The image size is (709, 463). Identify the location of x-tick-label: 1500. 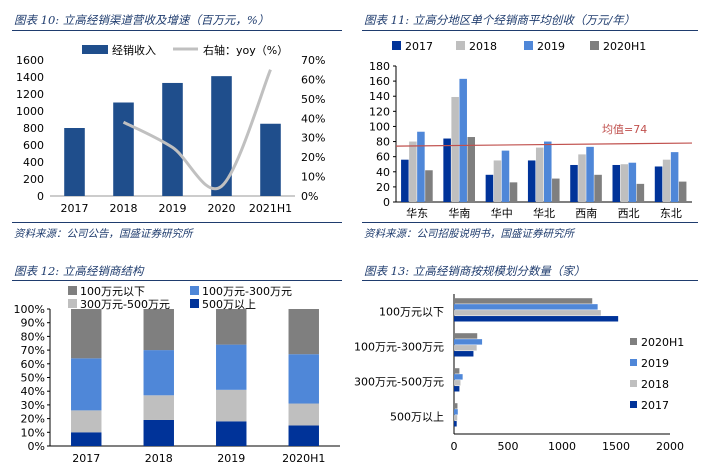
(616, 446).